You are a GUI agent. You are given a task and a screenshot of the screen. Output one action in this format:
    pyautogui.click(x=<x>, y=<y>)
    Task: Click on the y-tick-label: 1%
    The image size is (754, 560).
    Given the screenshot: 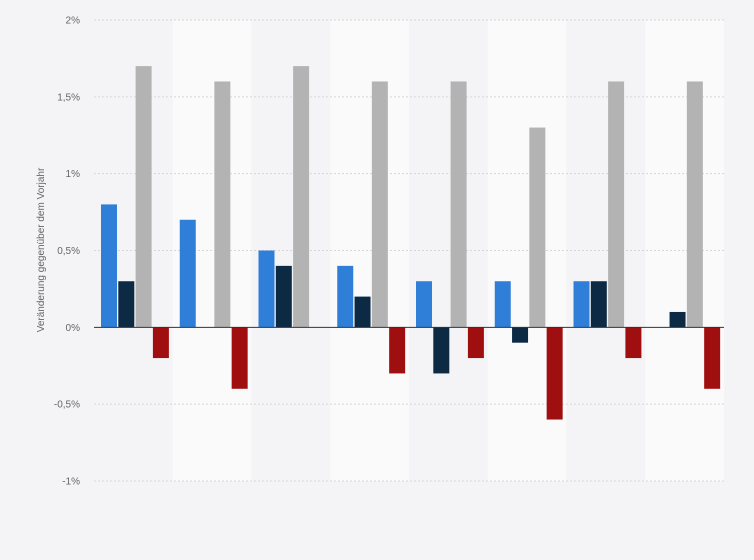 What is the action you would take?
    pyautogui.click(x=73, y=174)
    